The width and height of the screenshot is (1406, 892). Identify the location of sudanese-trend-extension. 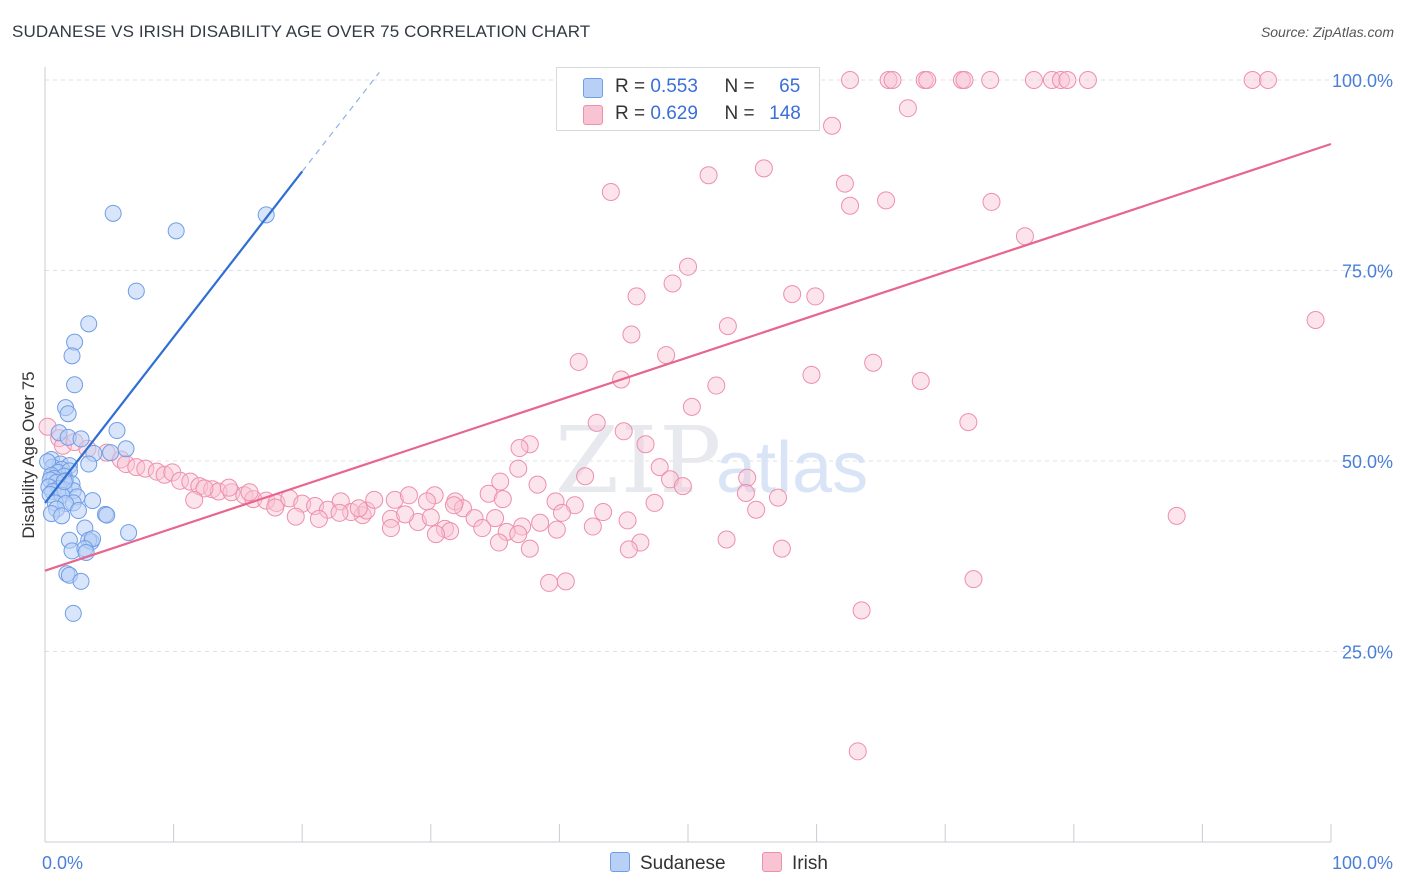
(340, 122).